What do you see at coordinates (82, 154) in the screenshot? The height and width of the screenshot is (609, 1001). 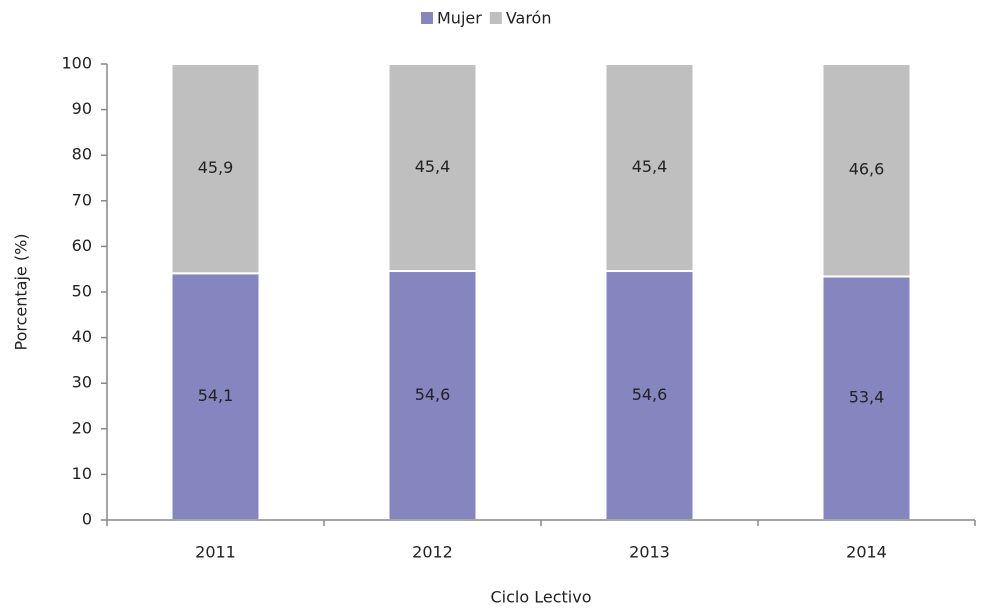 I see `y-tick-label: 80` at bounding box center [82, 154].